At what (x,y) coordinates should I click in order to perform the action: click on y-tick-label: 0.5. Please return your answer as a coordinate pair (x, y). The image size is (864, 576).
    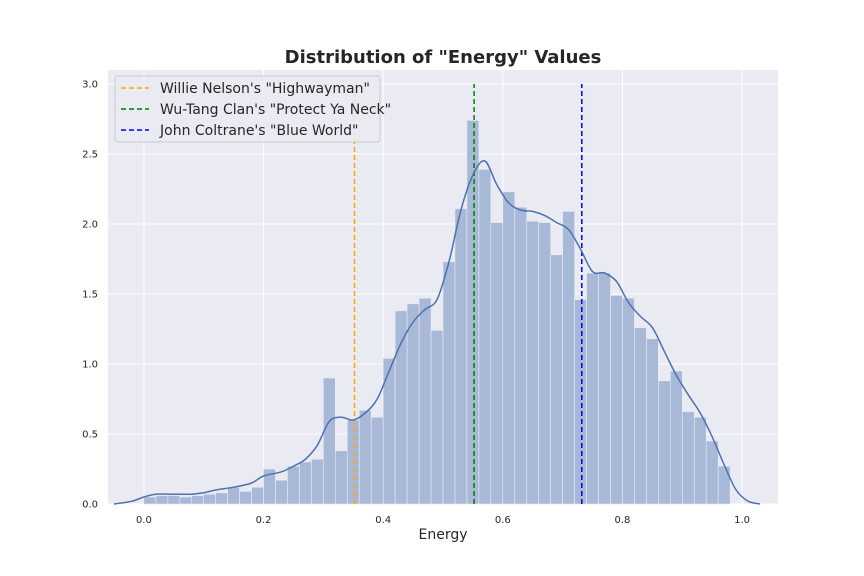
    Looking at the image, I should click on (90, 435).